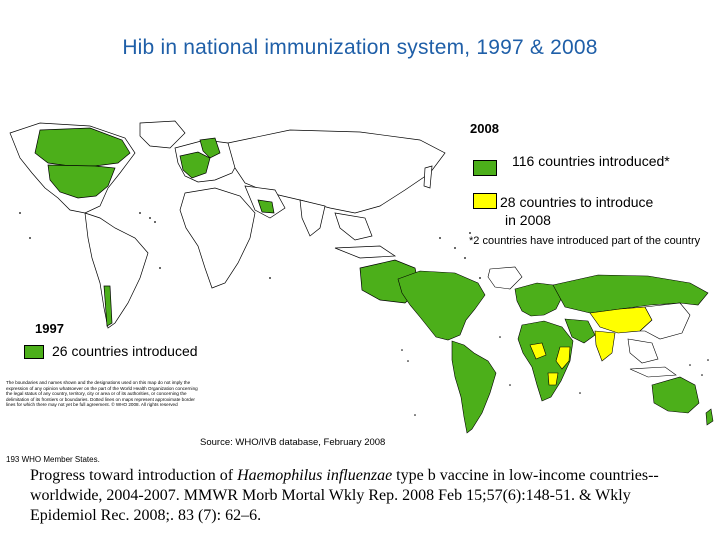 Image resolution: width=720 pixels, height=540 pixels. What do you see at coordinates (266, 206) in the screenshot?
I see `arabia-region` at bounding box center [266, 206].